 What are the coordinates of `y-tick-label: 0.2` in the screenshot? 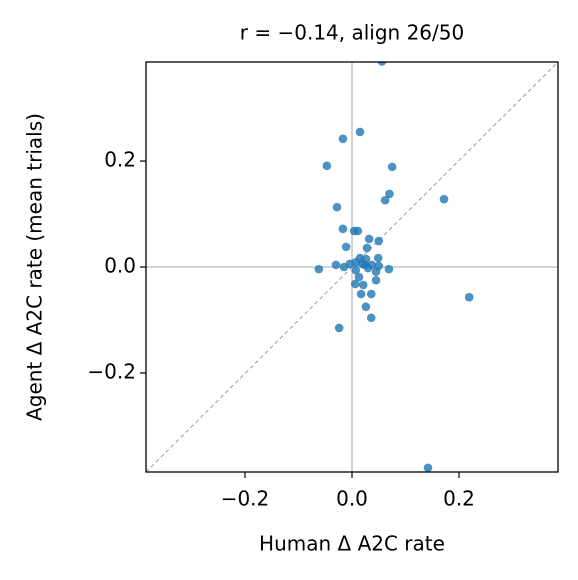 It's located at (120, 160).